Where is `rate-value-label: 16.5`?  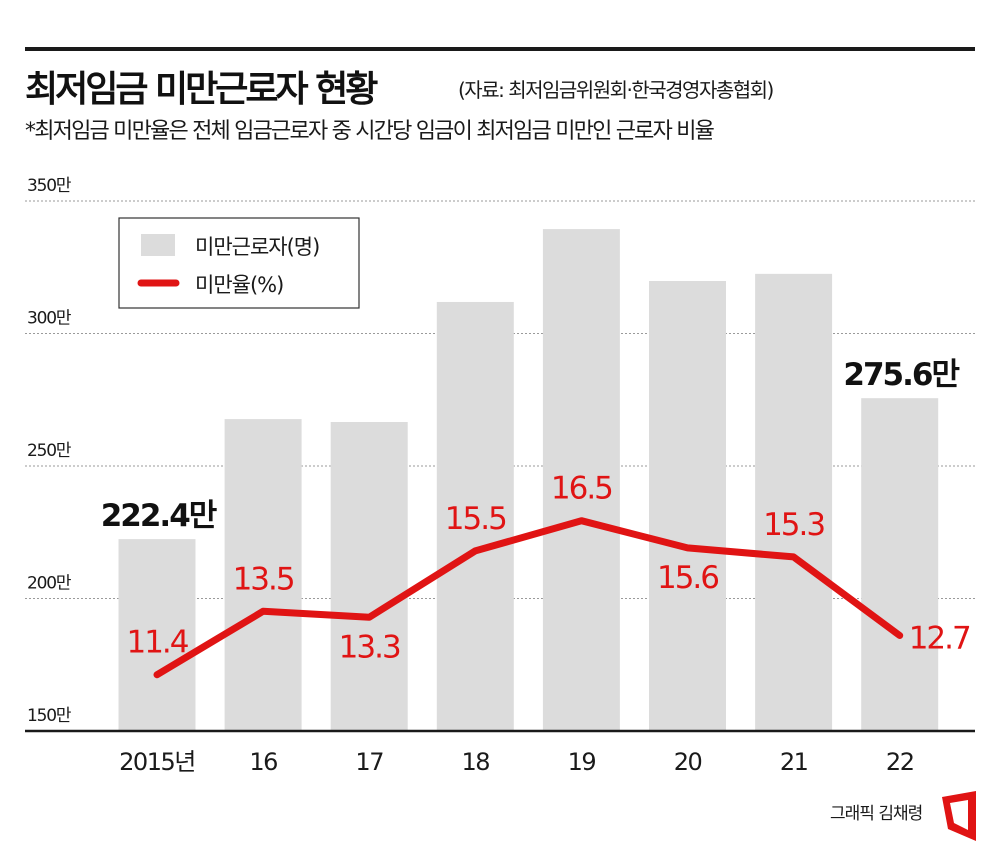
rate-value-label: 16.5 is located at coordinates (581, 489).